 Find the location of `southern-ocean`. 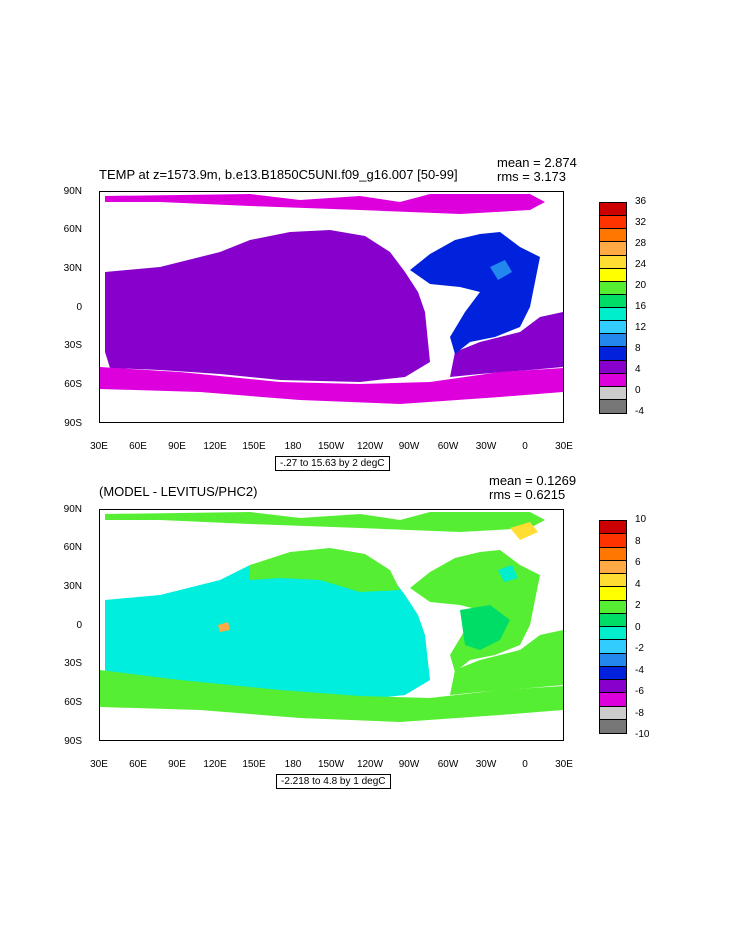

southern-ocean is located at coordinates (331, 696).